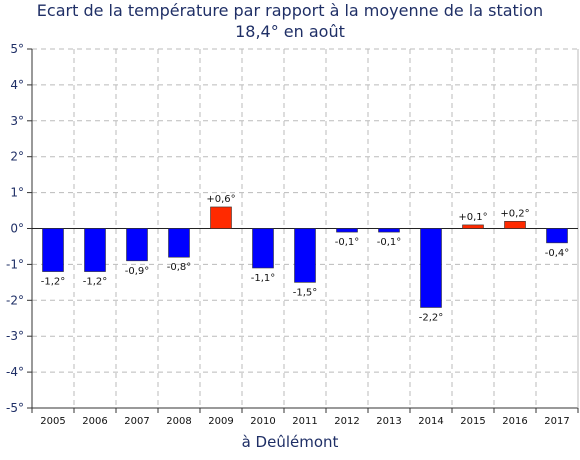  What do you see at coordinates (431, 317) in the screenshot?
I see `data-label: -2,2°` at bounding box center [431, 317].